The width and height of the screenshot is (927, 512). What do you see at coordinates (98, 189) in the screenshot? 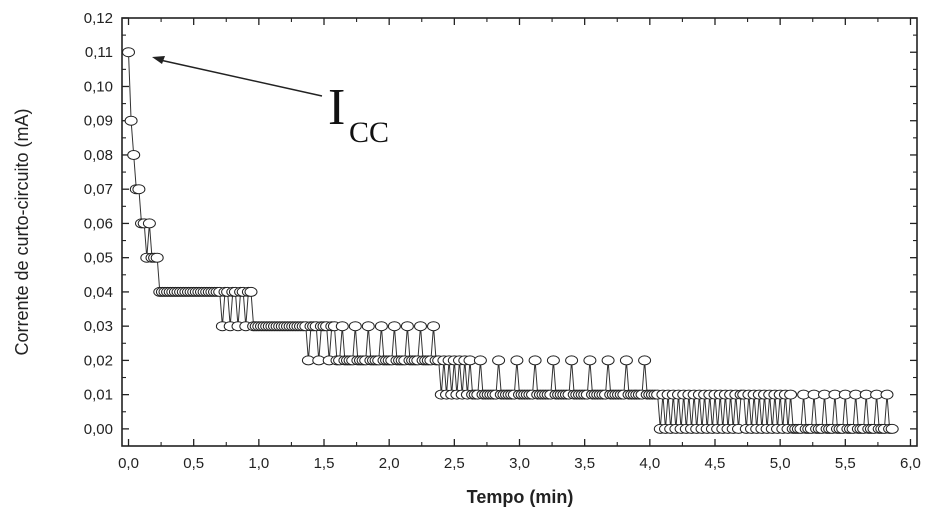
I see `y-tick-label: 0,07` at bounding box center [98, 189].